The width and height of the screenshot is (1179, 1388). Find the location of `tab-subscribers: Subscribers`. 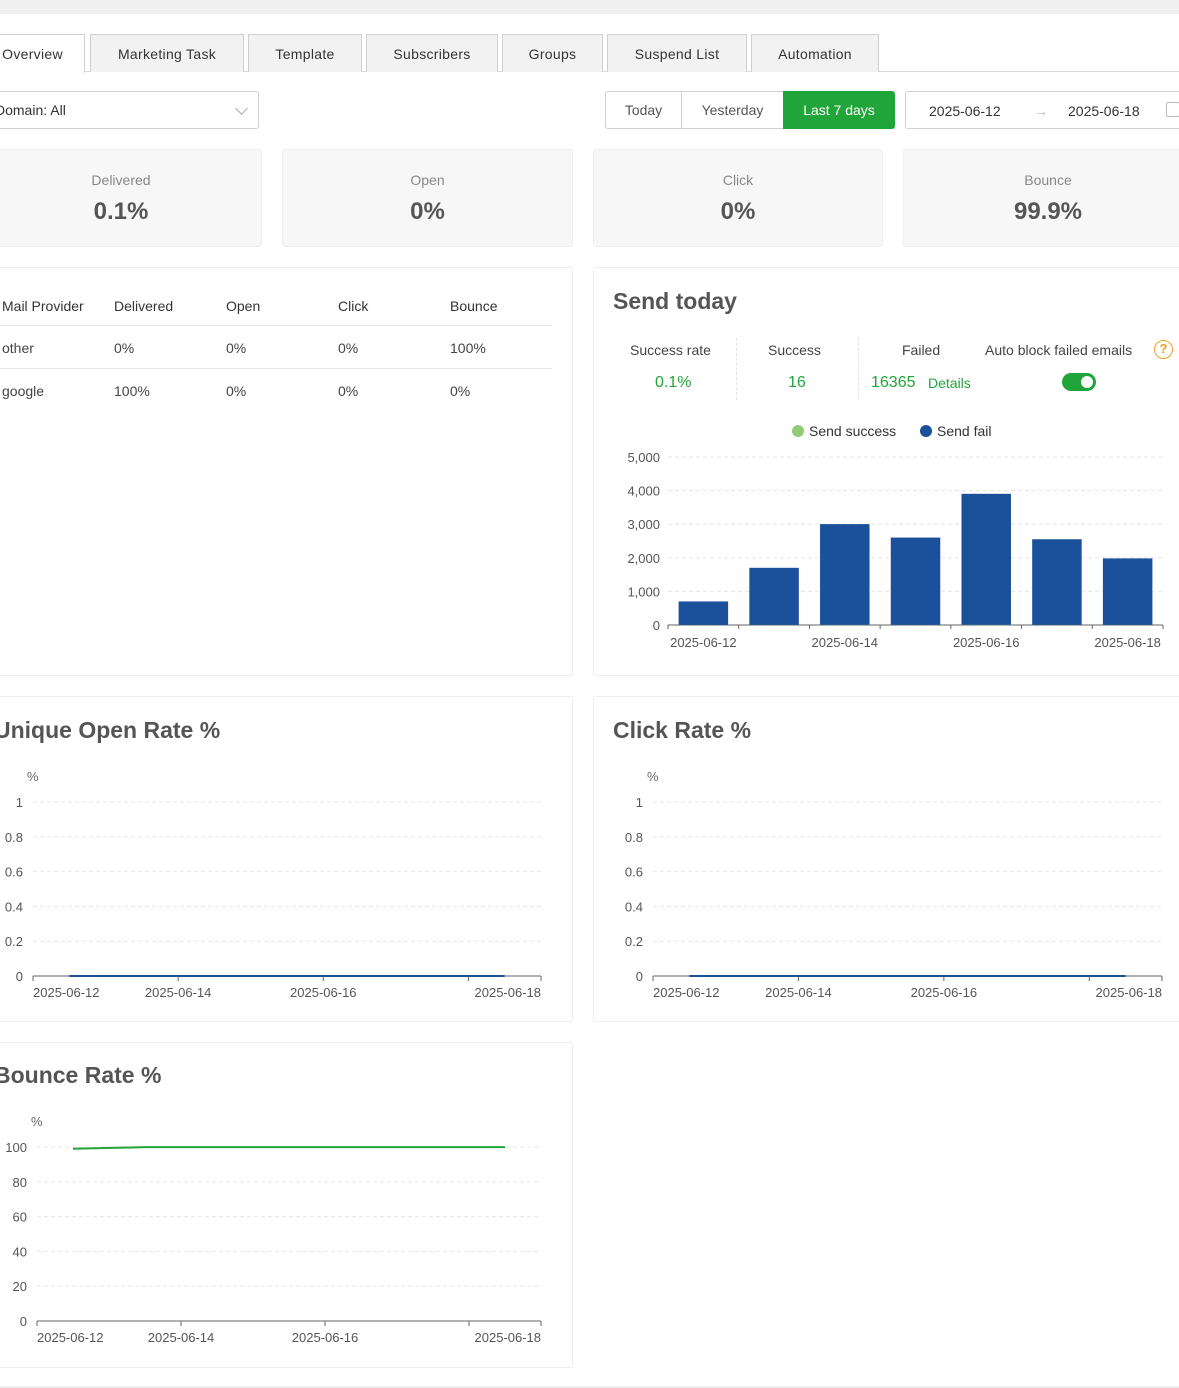

tab-subscribers: Subscribers is located at coordinates (432, 53).